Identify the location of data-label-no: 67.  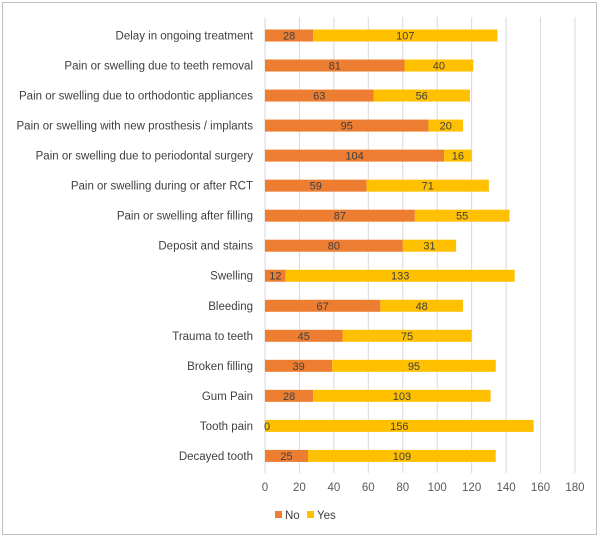
(323, 307).